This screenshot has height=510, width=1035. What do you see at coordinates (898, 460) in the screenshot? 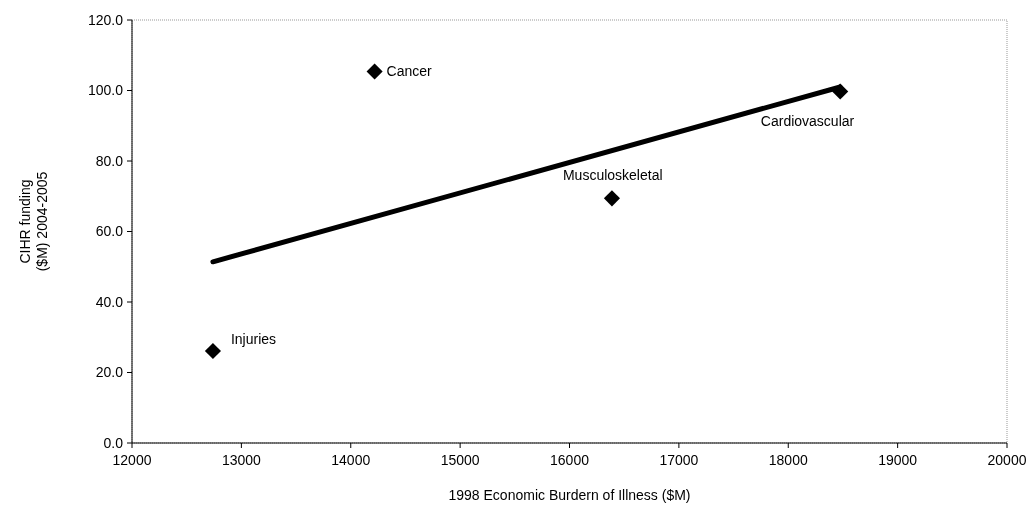
I see `x-tick-label: 19000` at bounding box center [898, 460].